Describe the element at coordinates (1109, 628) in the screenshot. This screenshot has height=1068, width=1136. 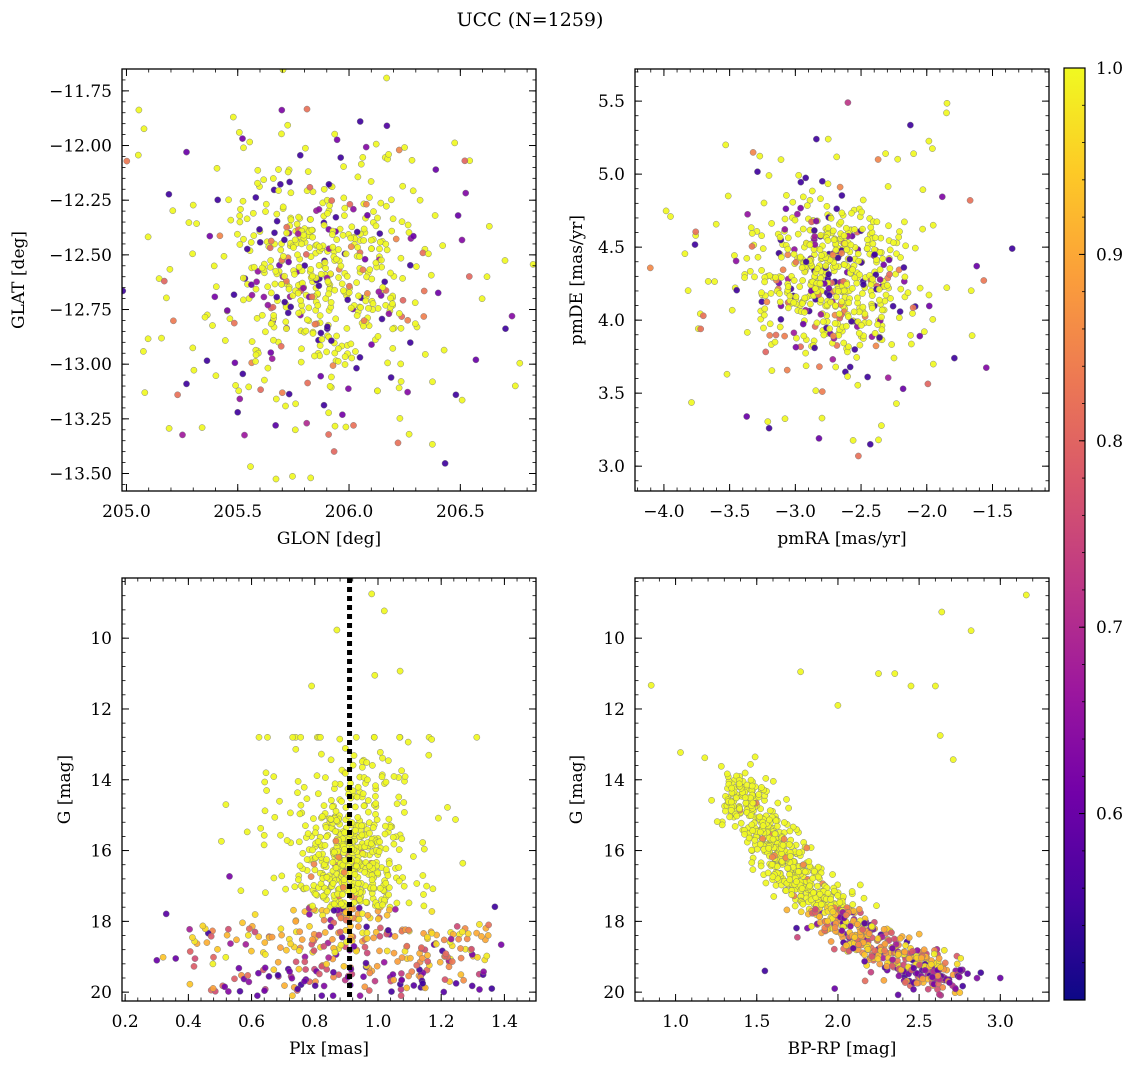
I see `colorbar-tick-label: 0.7` at that location.